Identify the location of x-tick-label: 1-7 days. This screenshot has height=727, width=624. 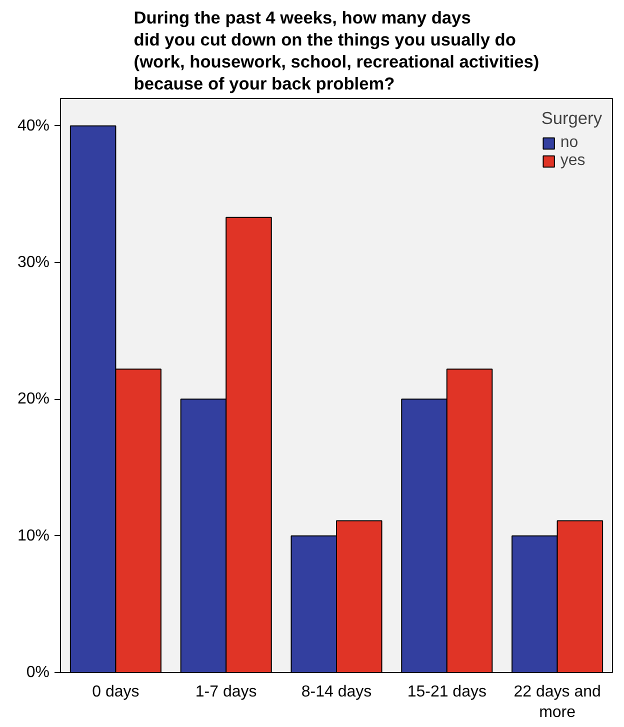
(226, 692).